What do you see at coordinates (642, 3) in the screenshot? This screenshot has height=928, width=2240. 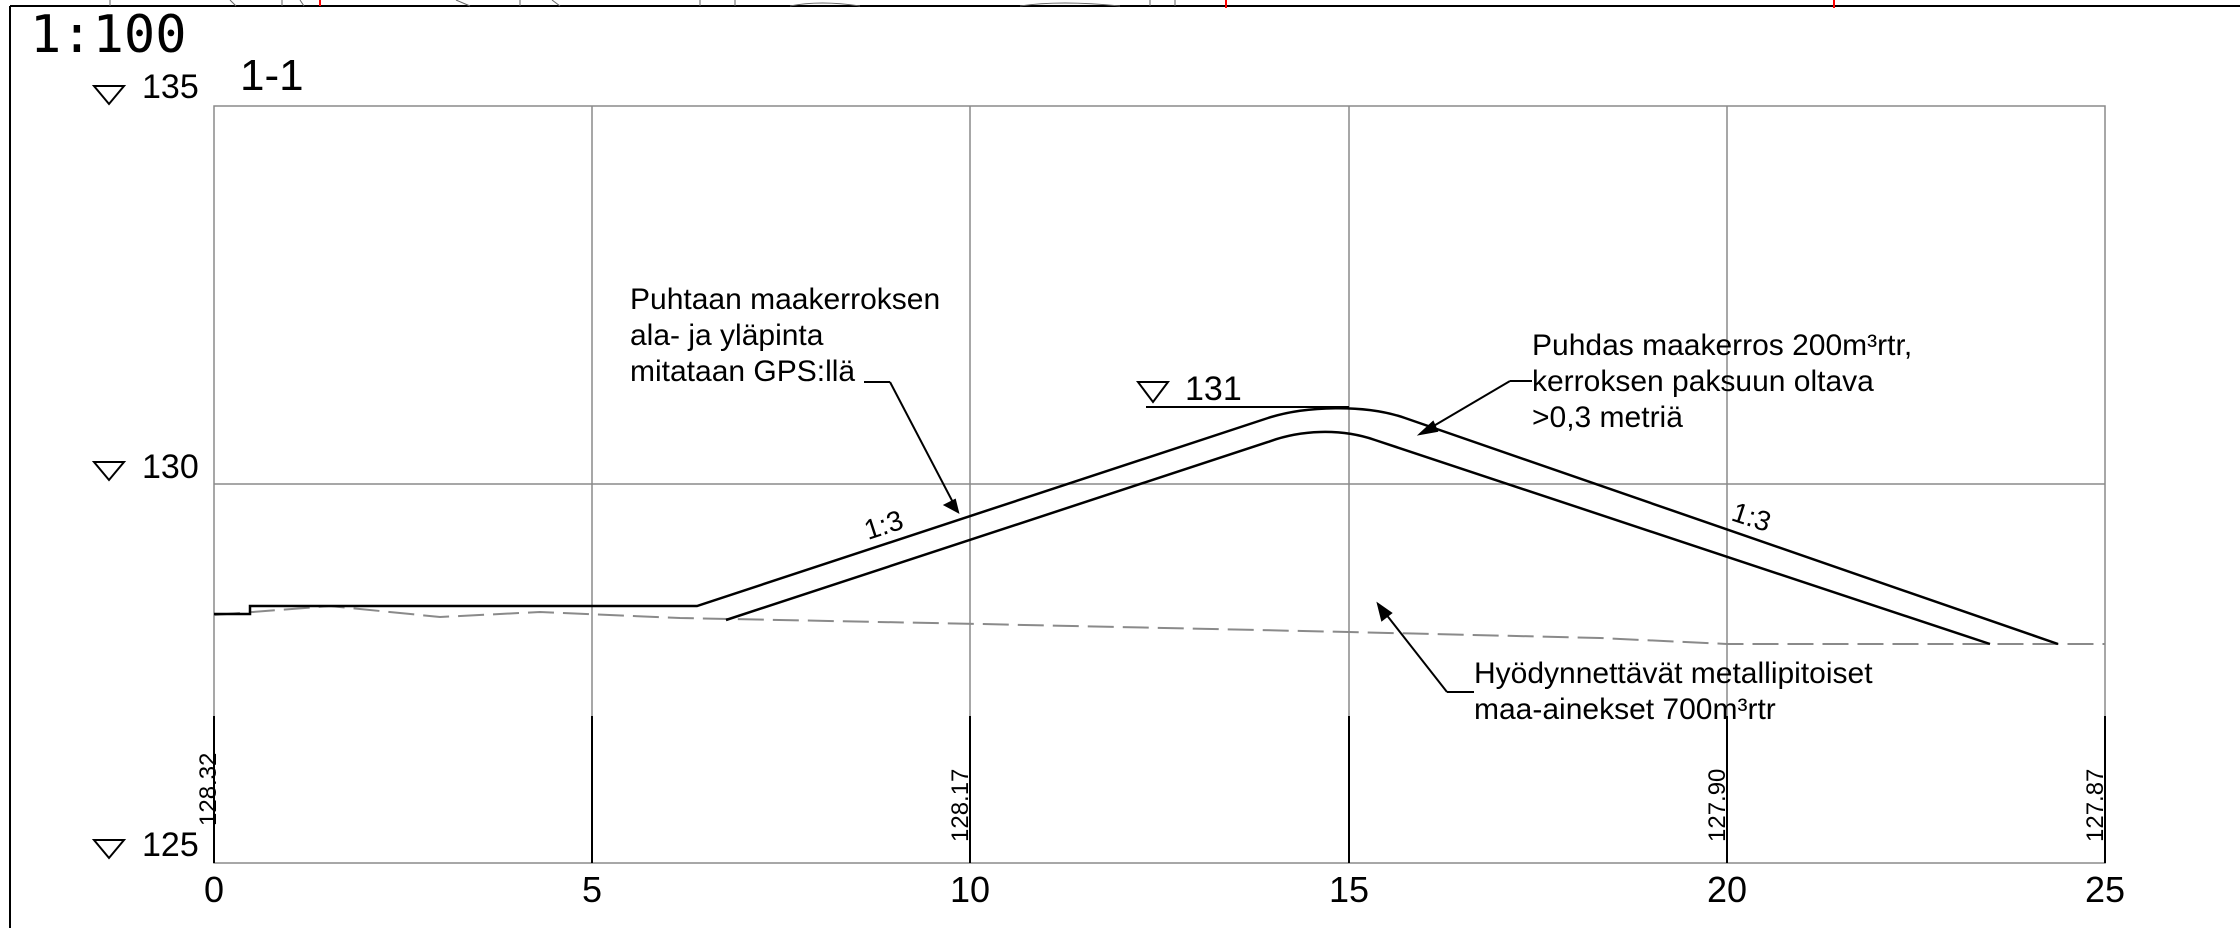 I see `plan-view-remnants` at bounding box center [642, 3].